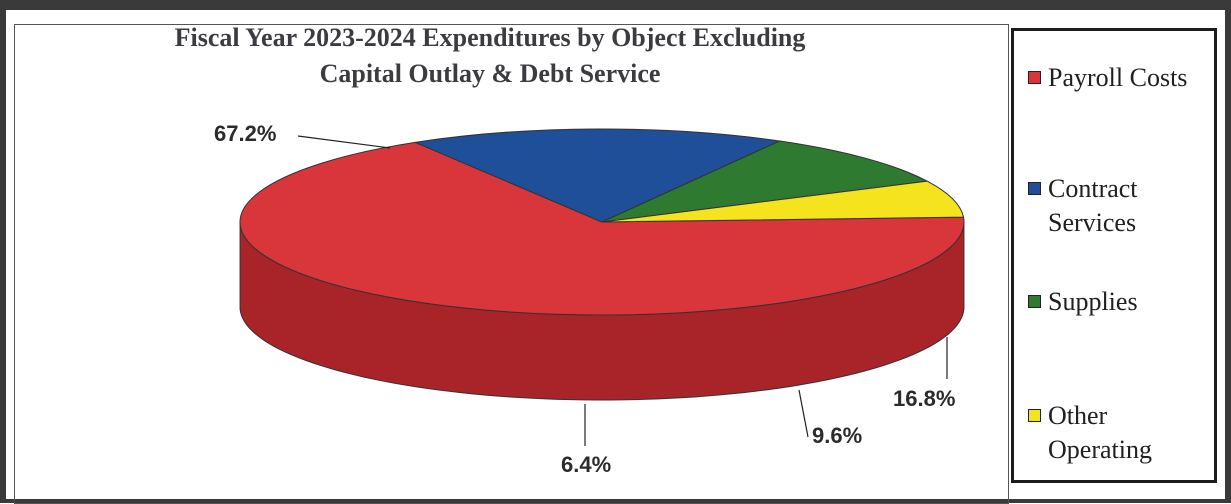 This screenshot has height=504, width=1231. I want to click on legend-swatch-contract-services, so click(1034, 188).